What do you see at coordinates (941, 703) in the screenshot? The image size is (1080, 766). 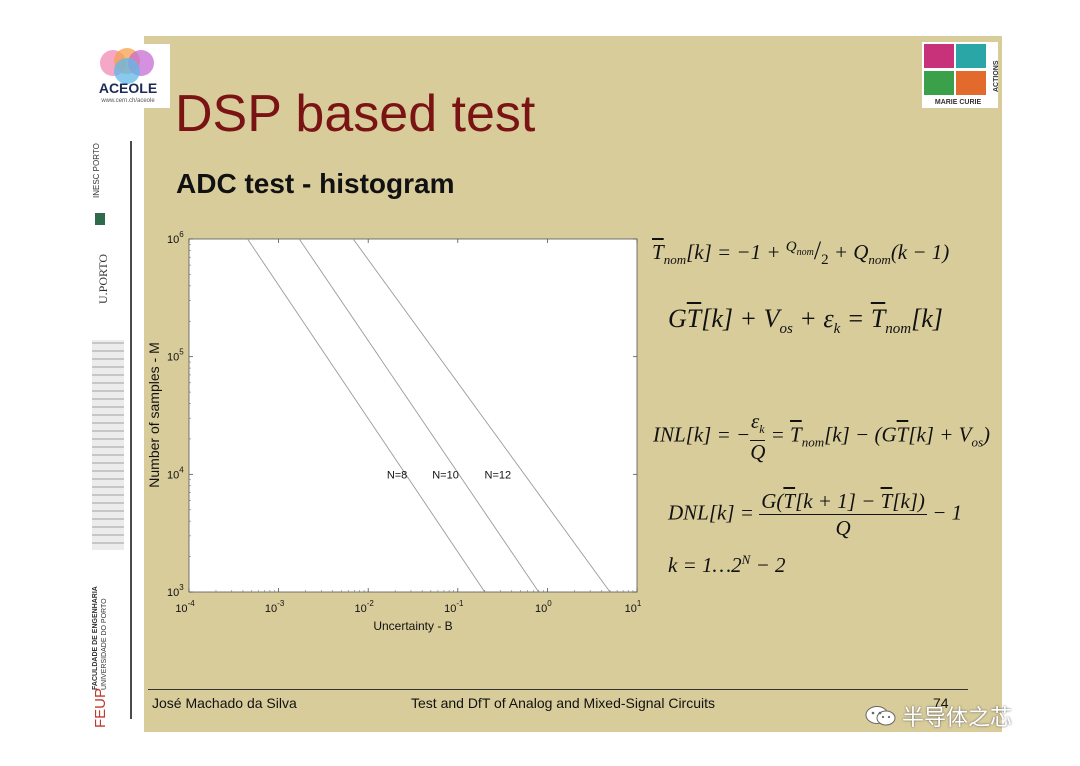 I see `footer-page-number: 74` at bounding box center [941, 703].